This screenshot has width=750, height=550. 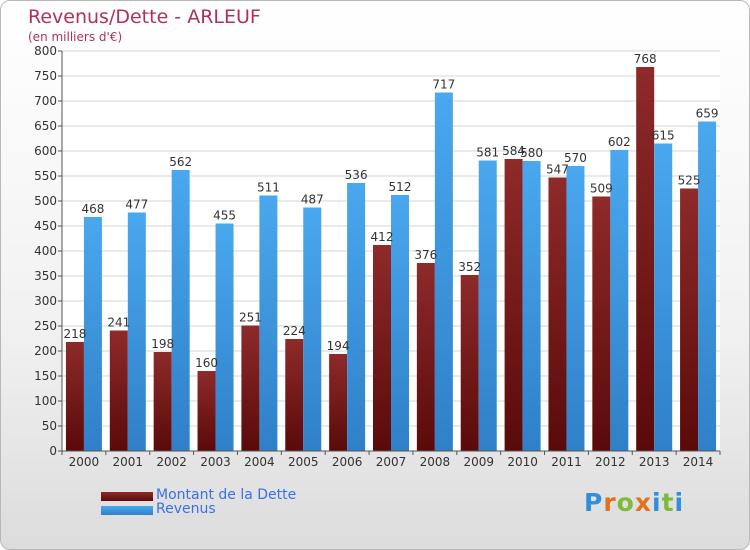 What do you see at coordinates (45, 201) in the screenshot?
I see `y-tick-label: 500` at bounding box center [45, 201].